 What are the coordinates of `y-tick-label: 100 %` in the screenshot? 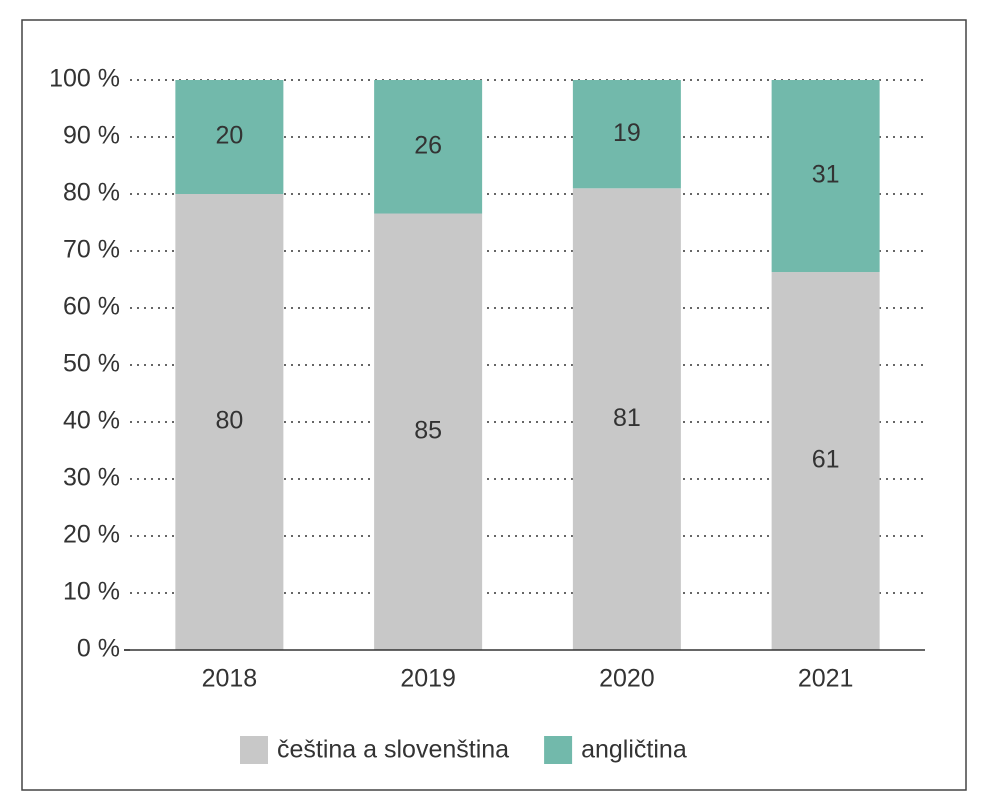 It's located at (84, 79).